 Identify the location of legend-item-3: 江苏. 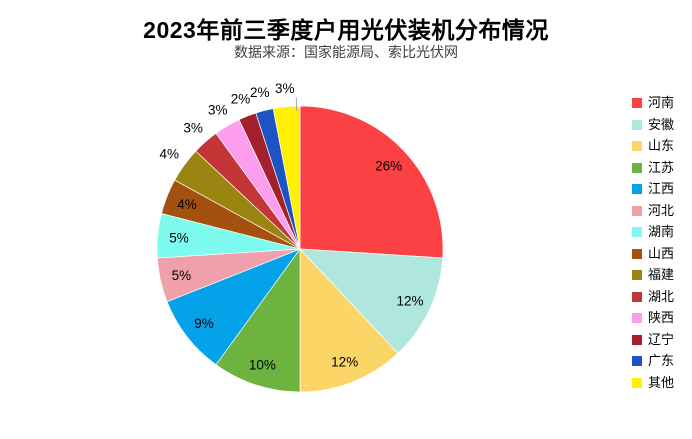
(653, 167).